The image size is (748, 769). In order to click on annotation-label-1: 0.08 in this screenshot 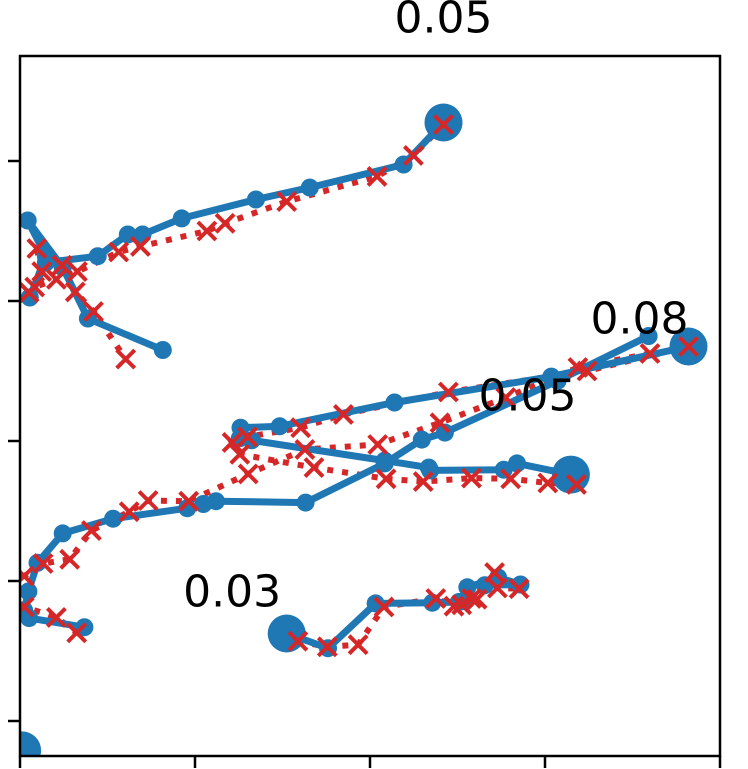, I will do `click(640, 319)`.